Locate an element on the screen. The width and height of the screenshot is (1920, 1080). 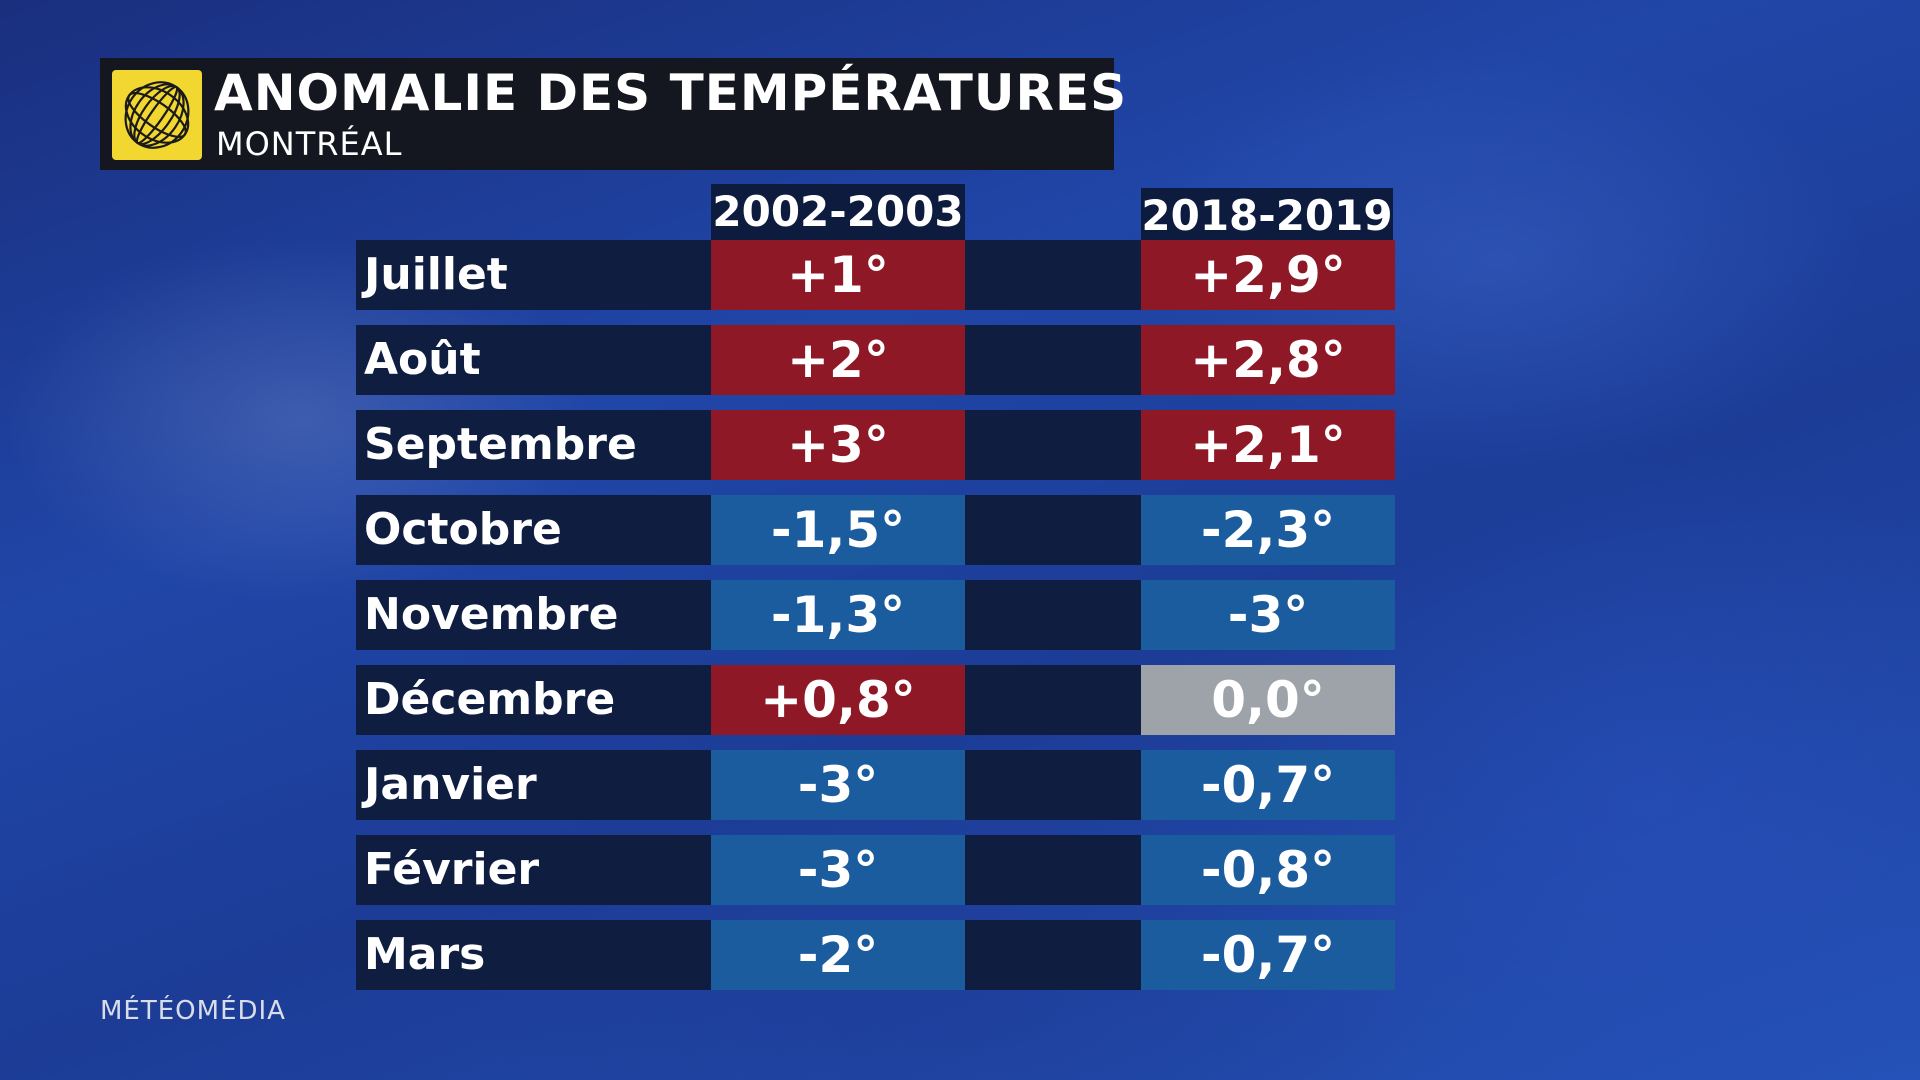
table-row: Juillet +1° +2,9° is located at coordinates (875, 275).